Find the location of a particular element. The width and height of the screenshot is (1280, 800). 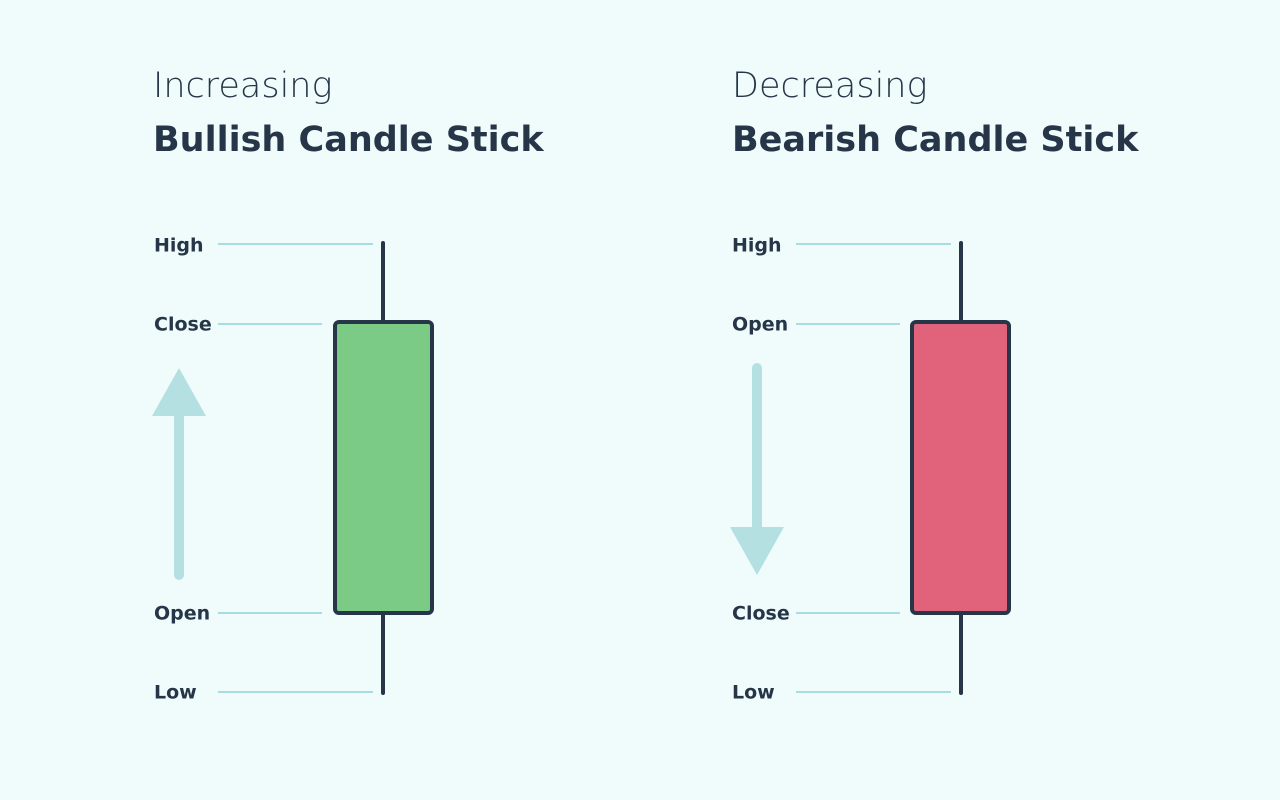

panel-kicker: Decreasing is located at coordinates (829, 86).